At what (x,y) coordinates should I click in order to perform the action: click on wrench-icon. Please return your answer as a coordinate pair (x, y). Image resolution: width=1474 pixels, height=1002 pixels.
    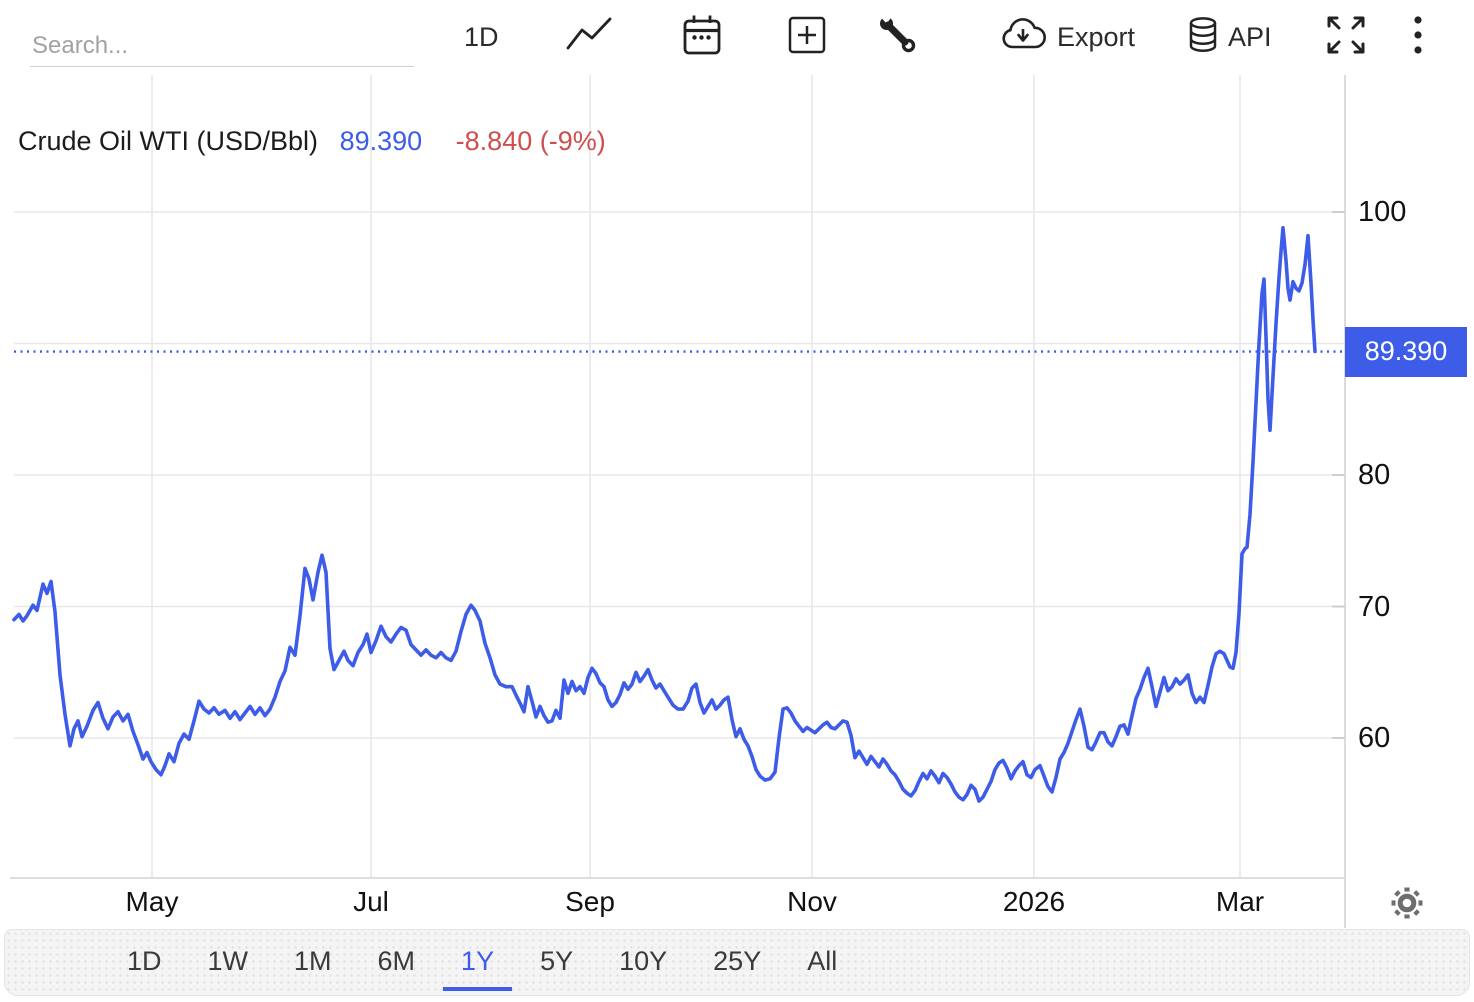
    Looking at the image, I should click on (897, 36).